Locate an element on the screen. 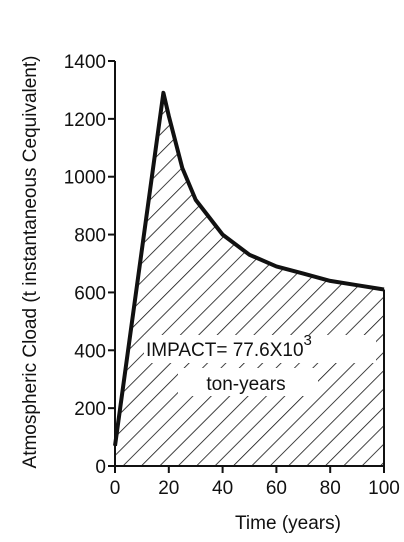 The image size is (404, 542). y-tick-label: 400 is located at coordinates (90, 351).